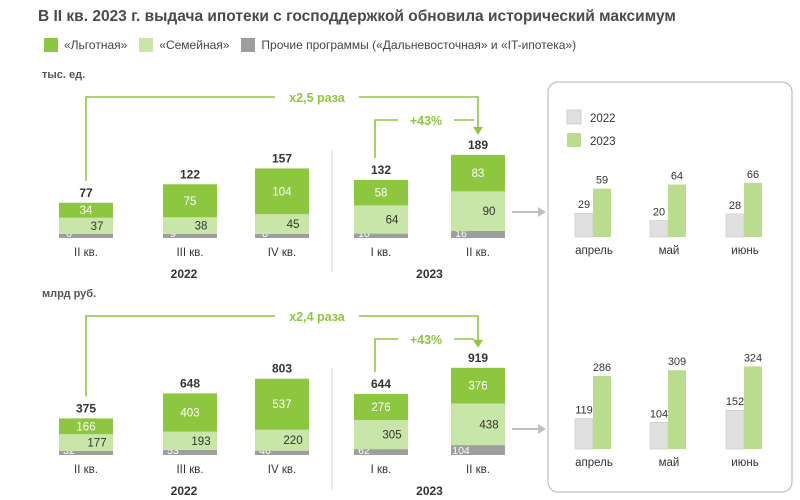 The width and height of the screenshot is (800, 500). Describe the element at coordinates (63, 75) in the screenshot. I see `unit-label-0: тыс. ед.` at that location.